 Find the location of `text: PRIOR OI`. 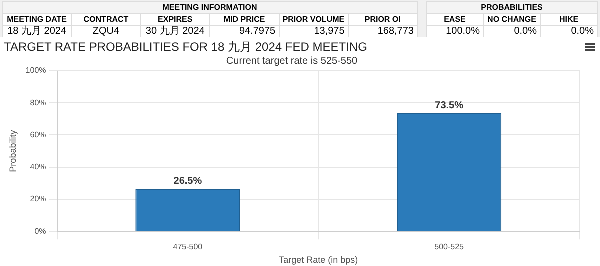

text: PRIOR OI is located at coordinates (383, 20).